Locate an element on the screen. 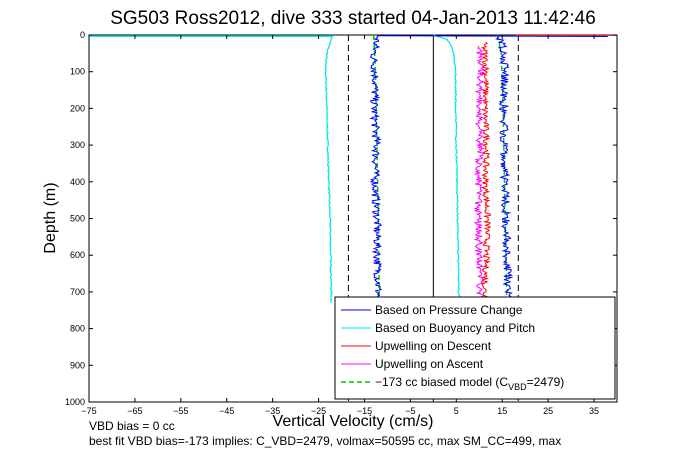 The image size is (681, 454). y-tick-label: 700 is located at coordinates (77, 292).